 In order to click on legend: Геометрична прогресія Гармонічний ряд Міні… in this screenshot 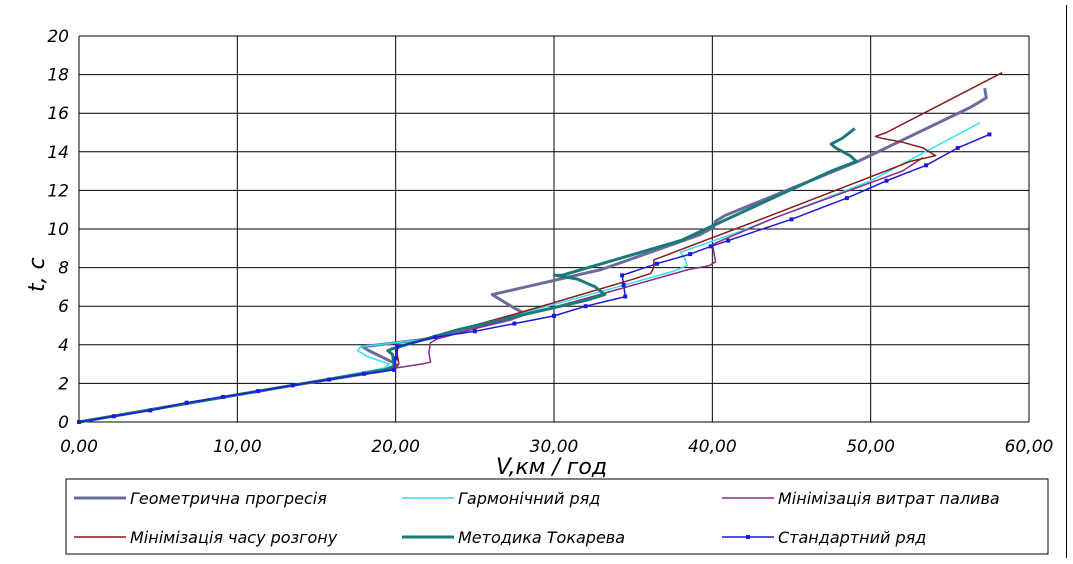, I will do `click(557, 516)`.